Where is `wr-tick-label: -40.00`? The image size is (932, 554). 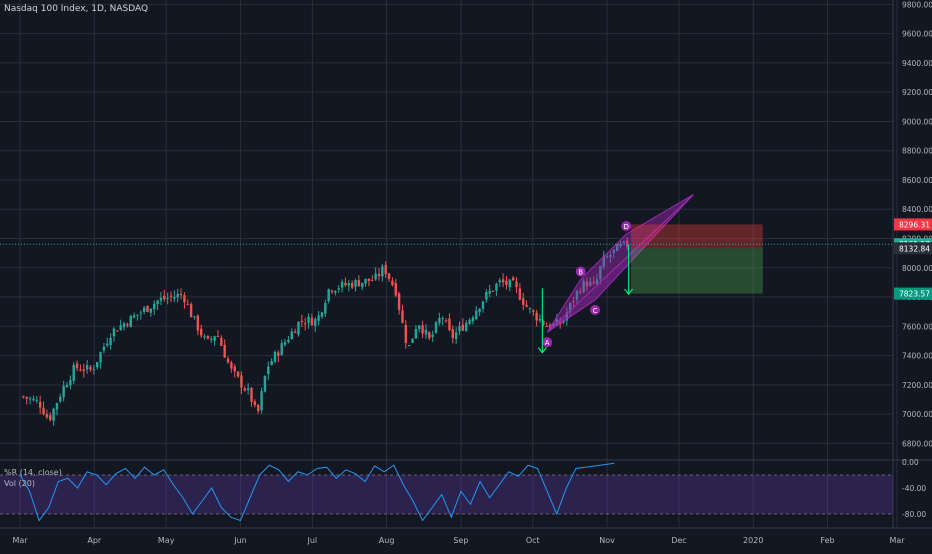
wr-tick-label: -40.00 is located at coordinates (914, 488).